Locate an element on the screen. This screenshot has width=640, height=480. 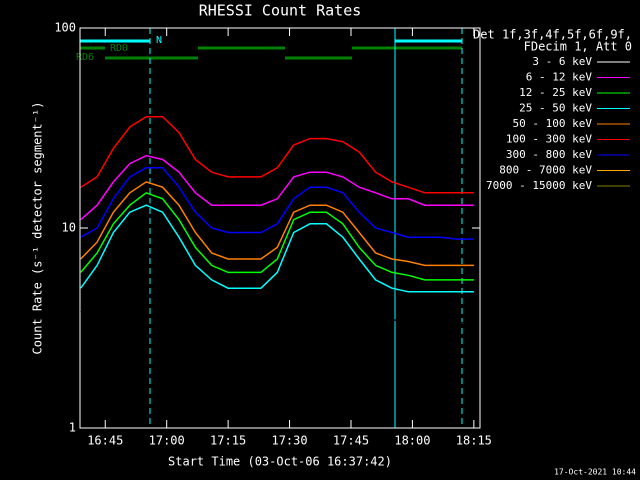
legend-title: FDecim 1, Att 0 is located at coordinates (578, 47).